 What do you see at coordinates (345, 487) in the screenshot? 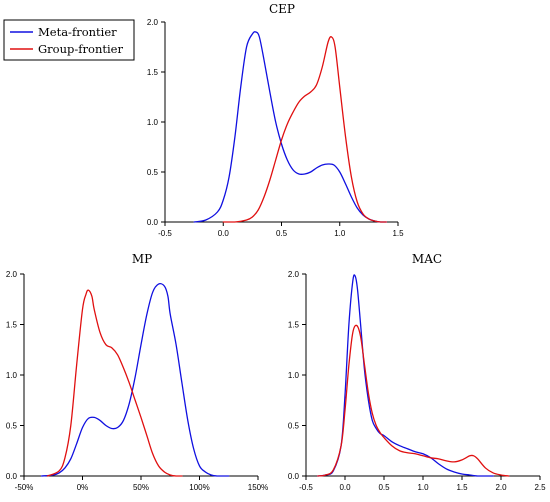
I see `mac-x-tick-label: 0.0` at bounding box center [345, 487].